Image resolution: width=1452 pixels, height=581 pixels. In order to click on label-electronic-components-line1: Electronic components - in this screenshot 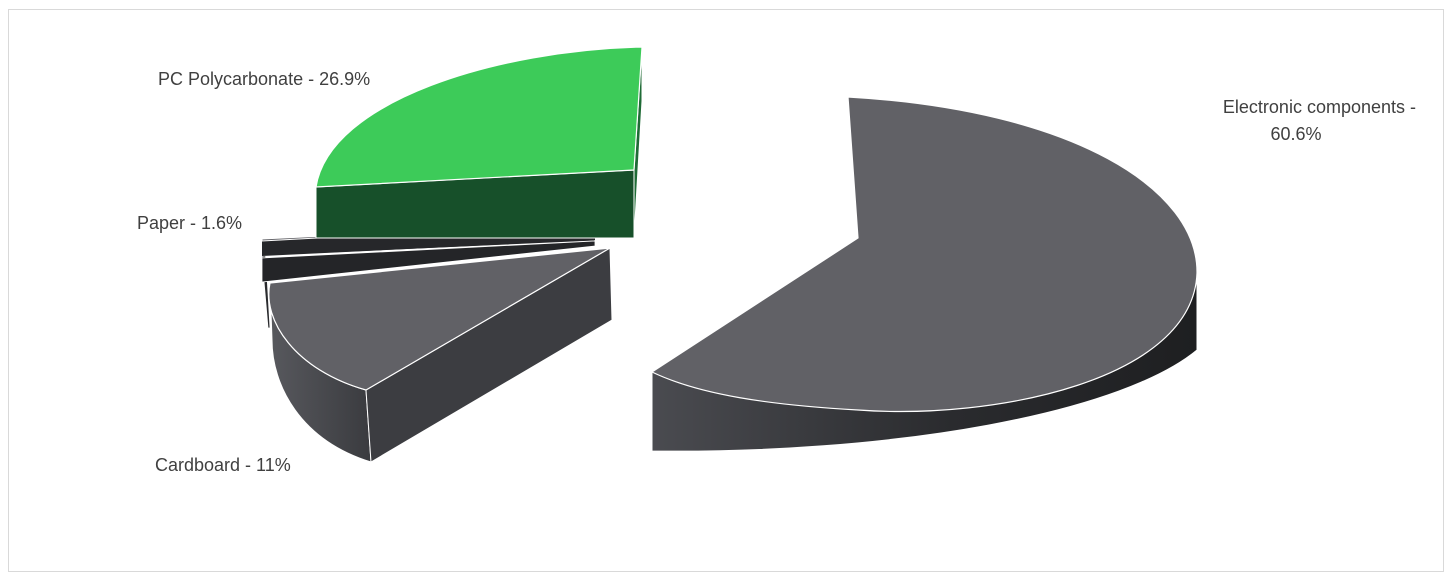, I will do `click(1319, 107)`.